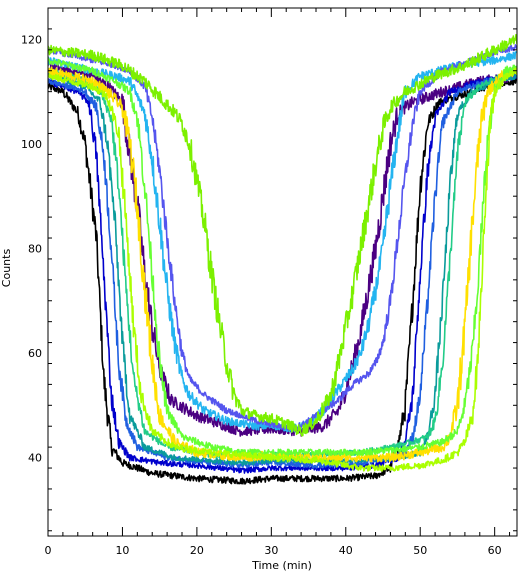 The height and width of the screenshot is (575, 518). What do you see at coordinates (35, 248) in the screenshot?
I see `y-tick-label: 80` at bounding box center [35, 248].